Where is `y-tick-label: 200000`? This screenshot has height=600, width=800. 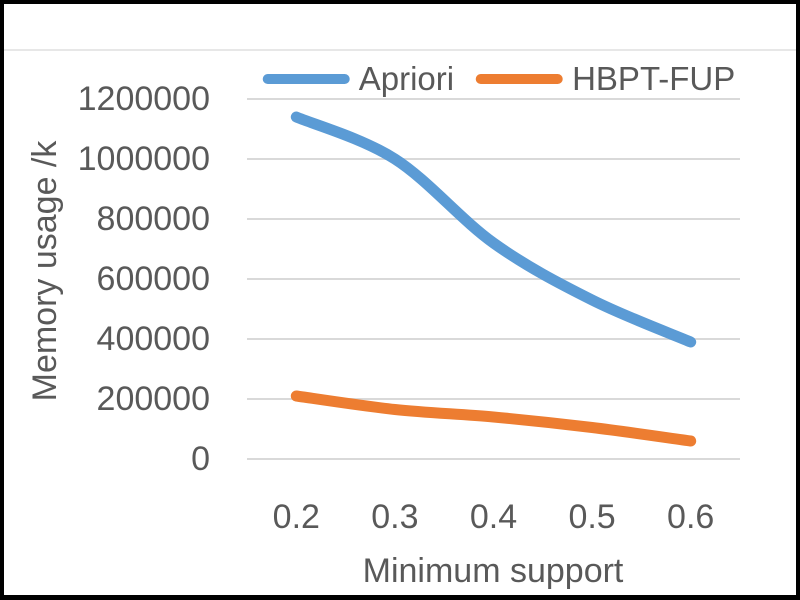
y-tick-label: 200000 is located at coordinates (153, 399).